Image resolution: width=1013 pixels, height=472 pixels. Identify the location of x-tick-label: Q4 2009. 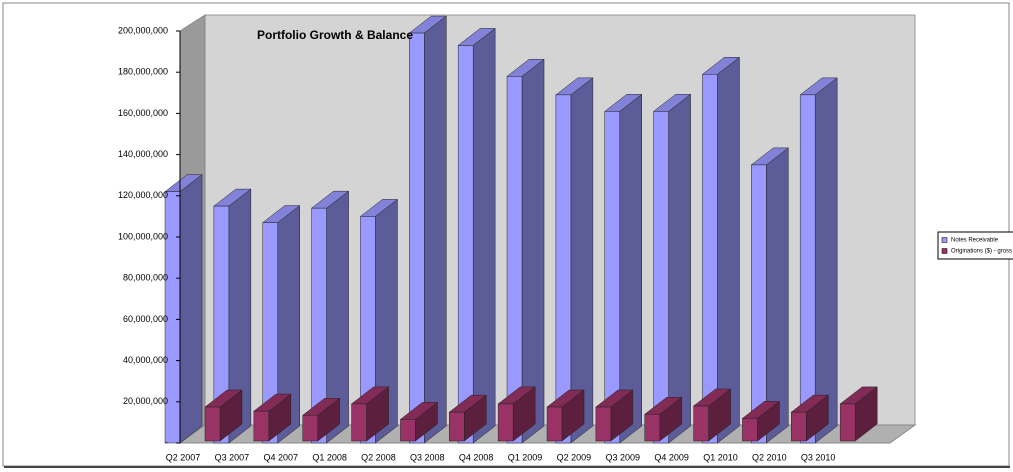
(671, 457).